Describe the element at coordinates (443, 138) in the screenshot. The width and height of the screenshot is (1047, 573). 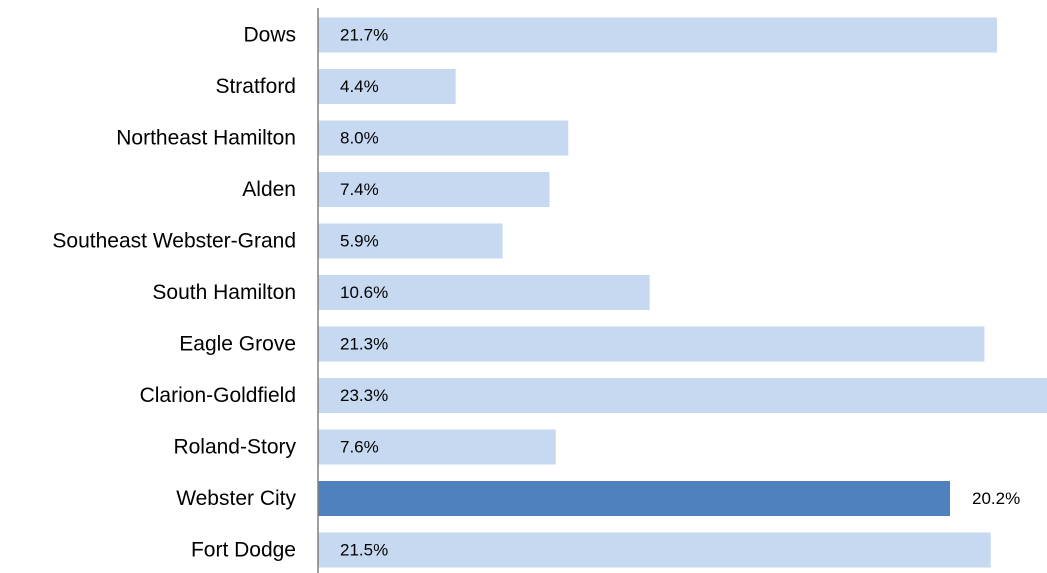
I see `bar-northeast-hamilton` at that location.